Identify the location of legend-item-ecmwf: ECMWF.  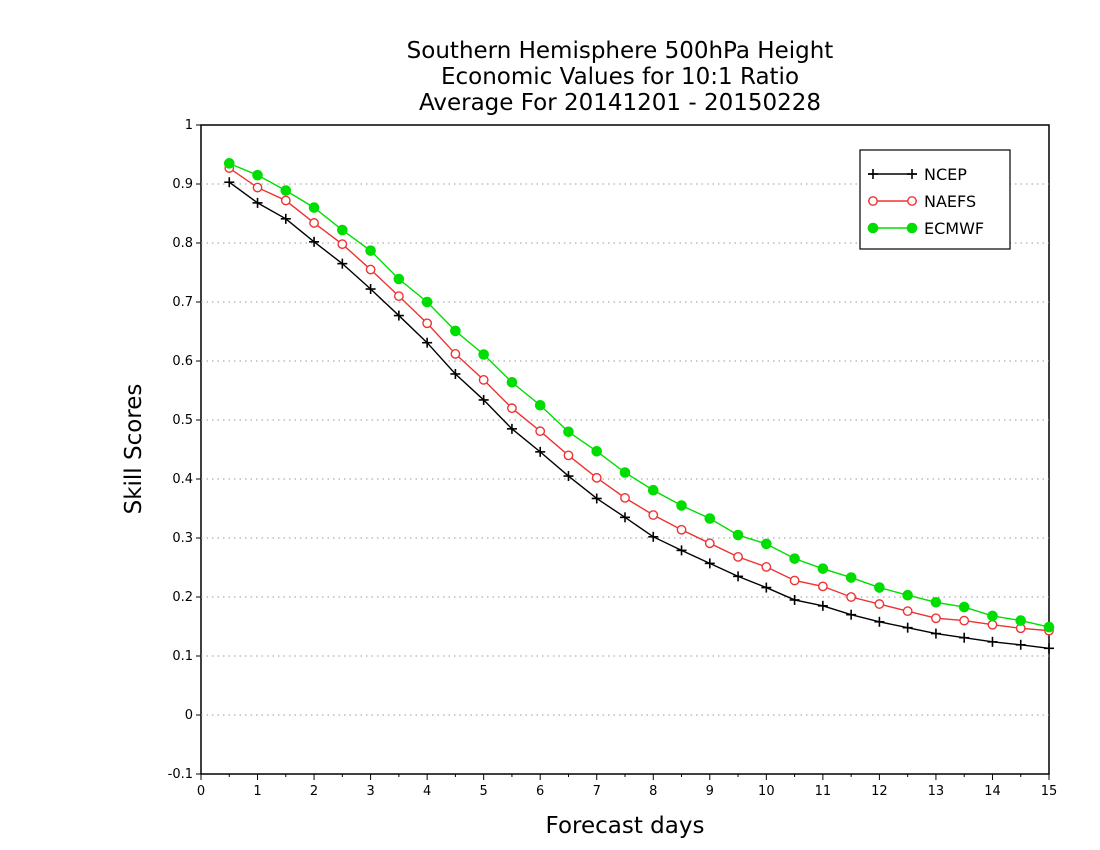
(925, 228).